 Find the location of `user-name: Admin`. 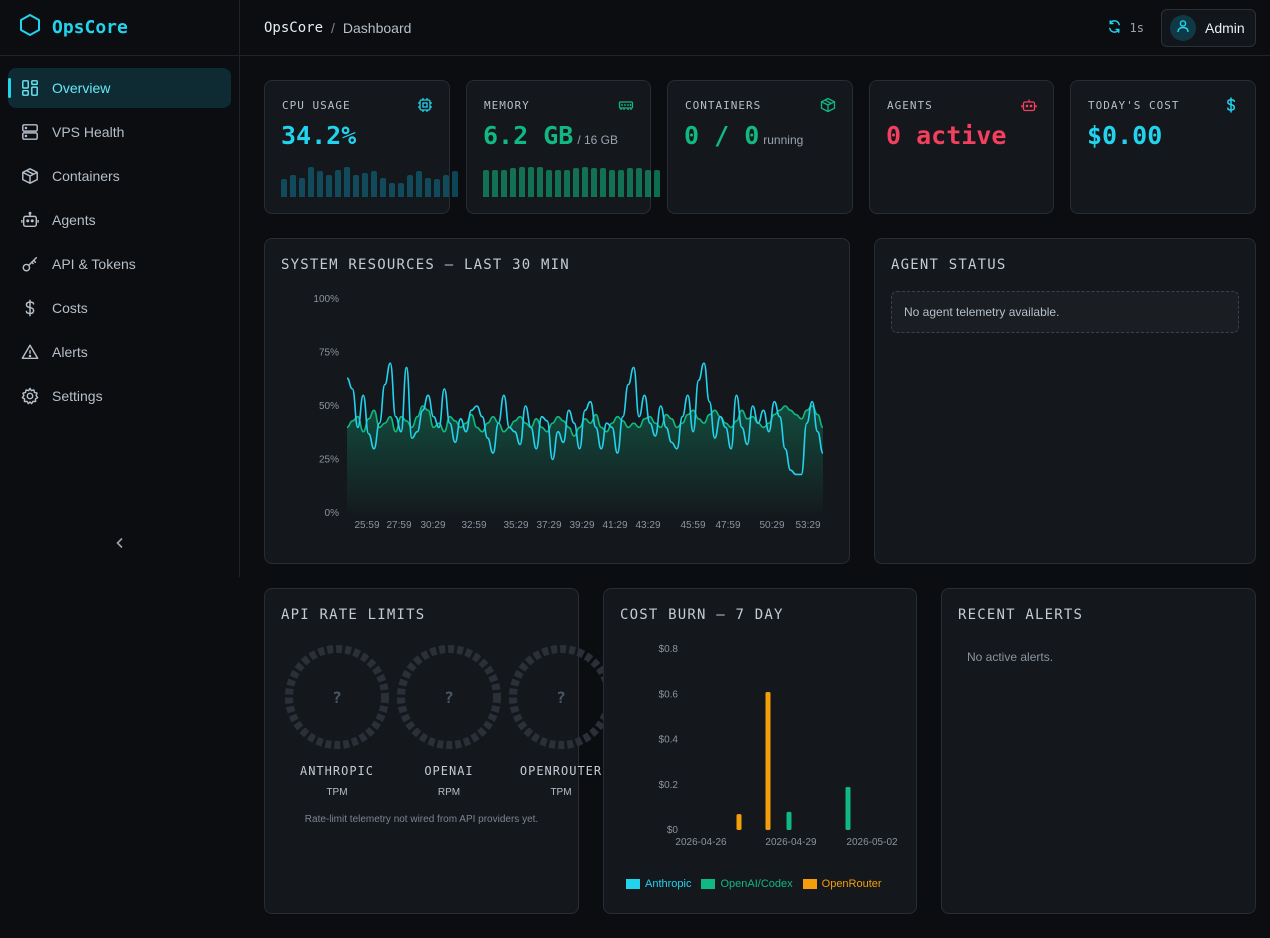

user-name: Admin is located at coordinates (1225, 28).